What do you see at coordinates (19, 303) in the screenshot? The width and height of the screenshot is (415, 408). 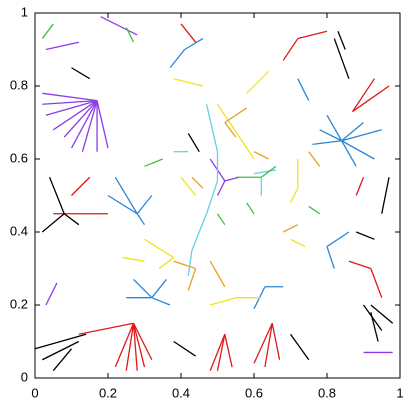 I see `y-tick-label: 0.2` at bounding box center [19, 303].